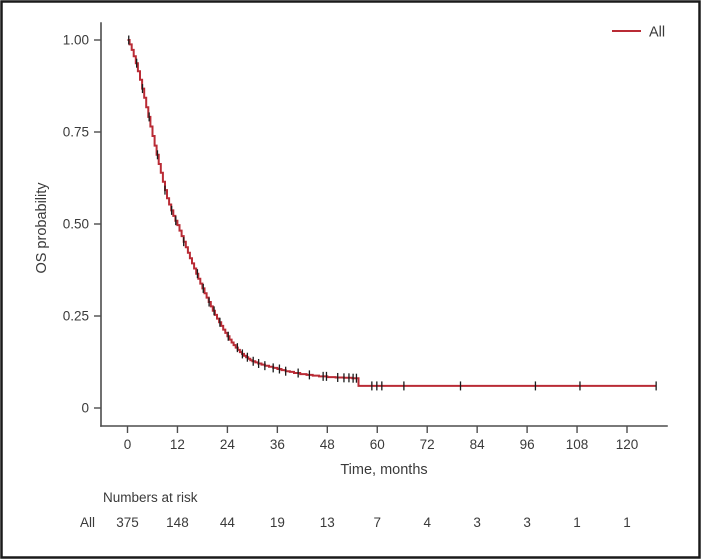 Image resolution: width=701 pixels, height=559 pixels. I want to click on risk-value: 4, so click(427, 522).